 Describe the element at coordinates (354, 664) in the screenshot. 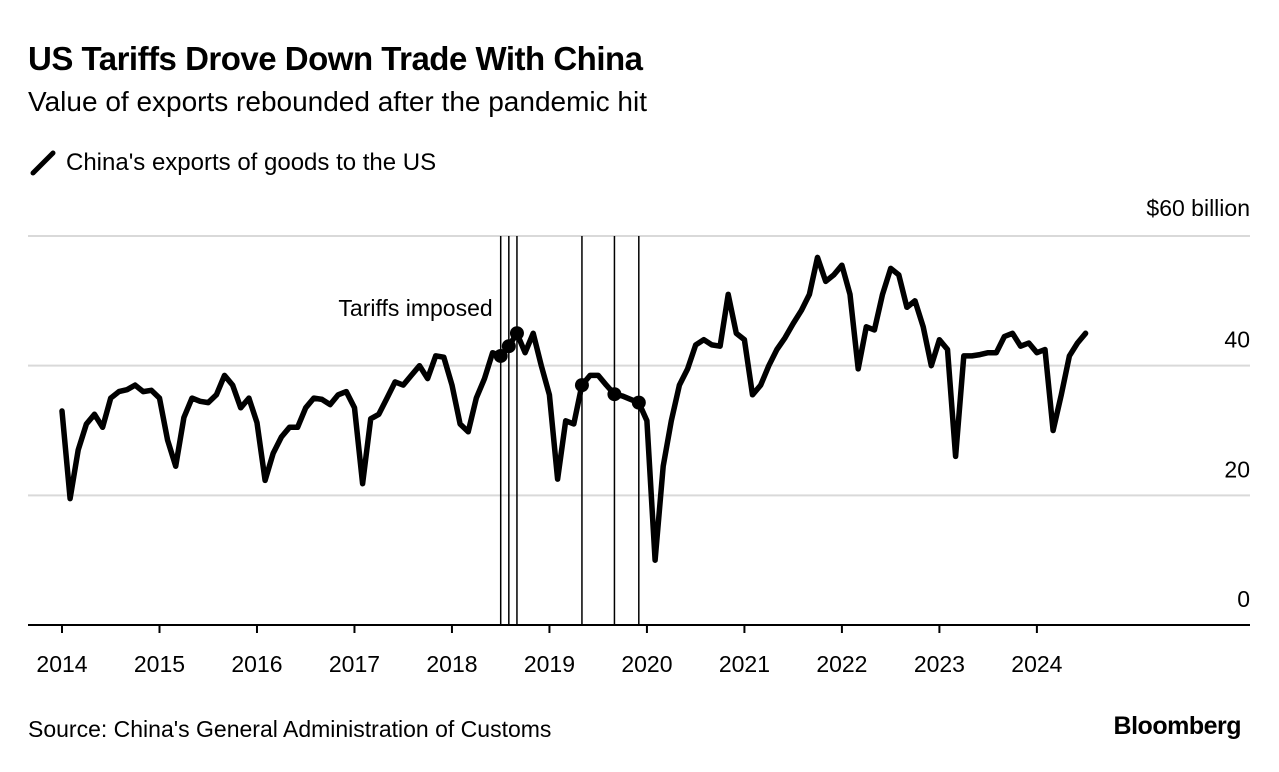

I see `x-tick-label-2017: 2017` at that location.